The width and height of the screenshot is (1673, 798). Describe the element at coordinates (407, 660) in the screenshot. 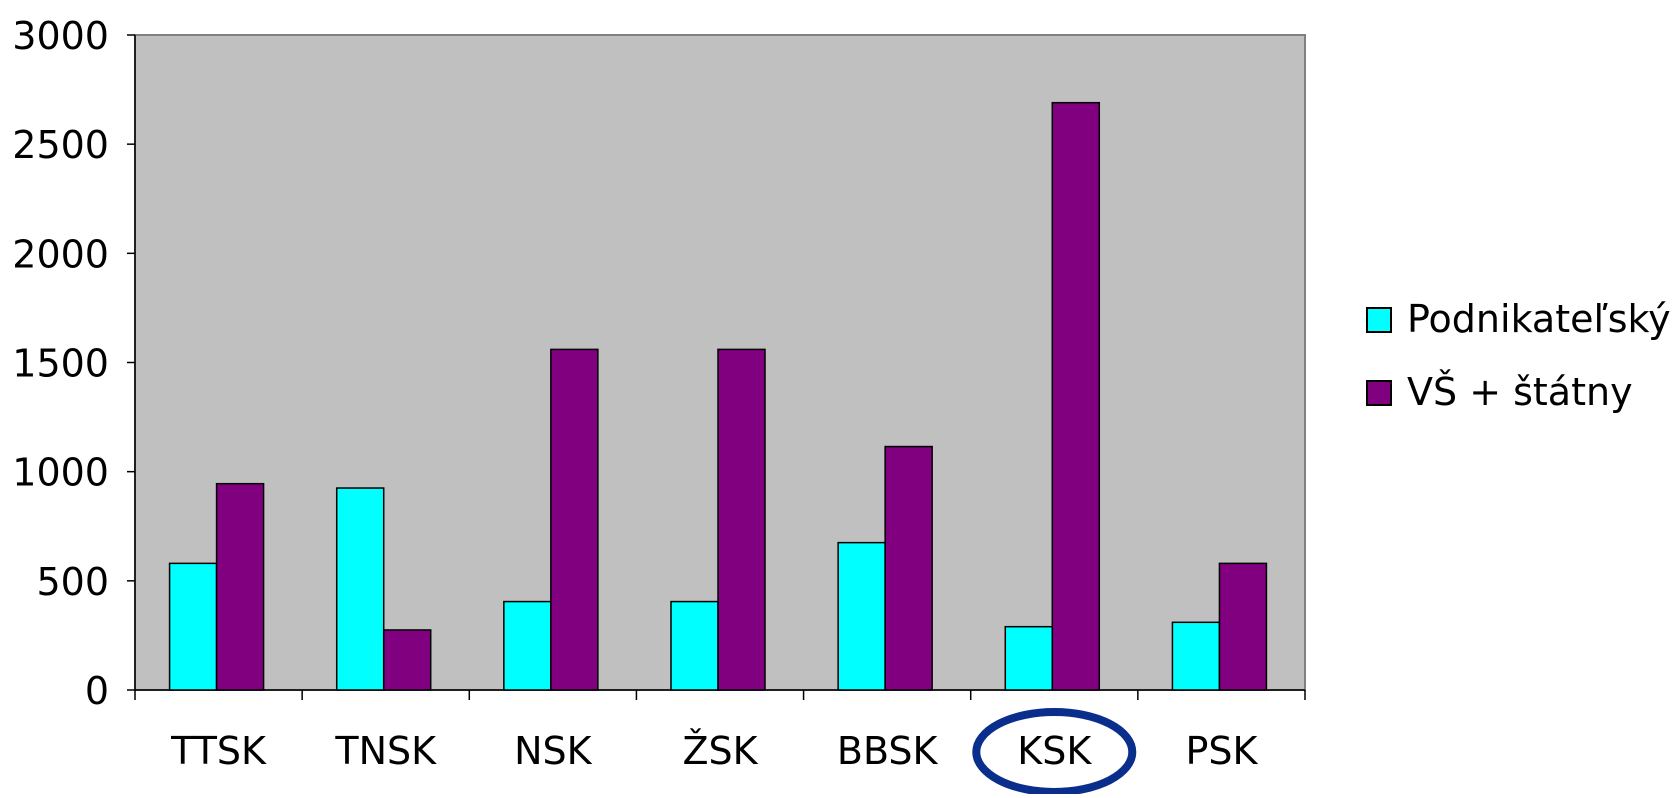

I see `bar-vs-statny-tnsk` at that location.